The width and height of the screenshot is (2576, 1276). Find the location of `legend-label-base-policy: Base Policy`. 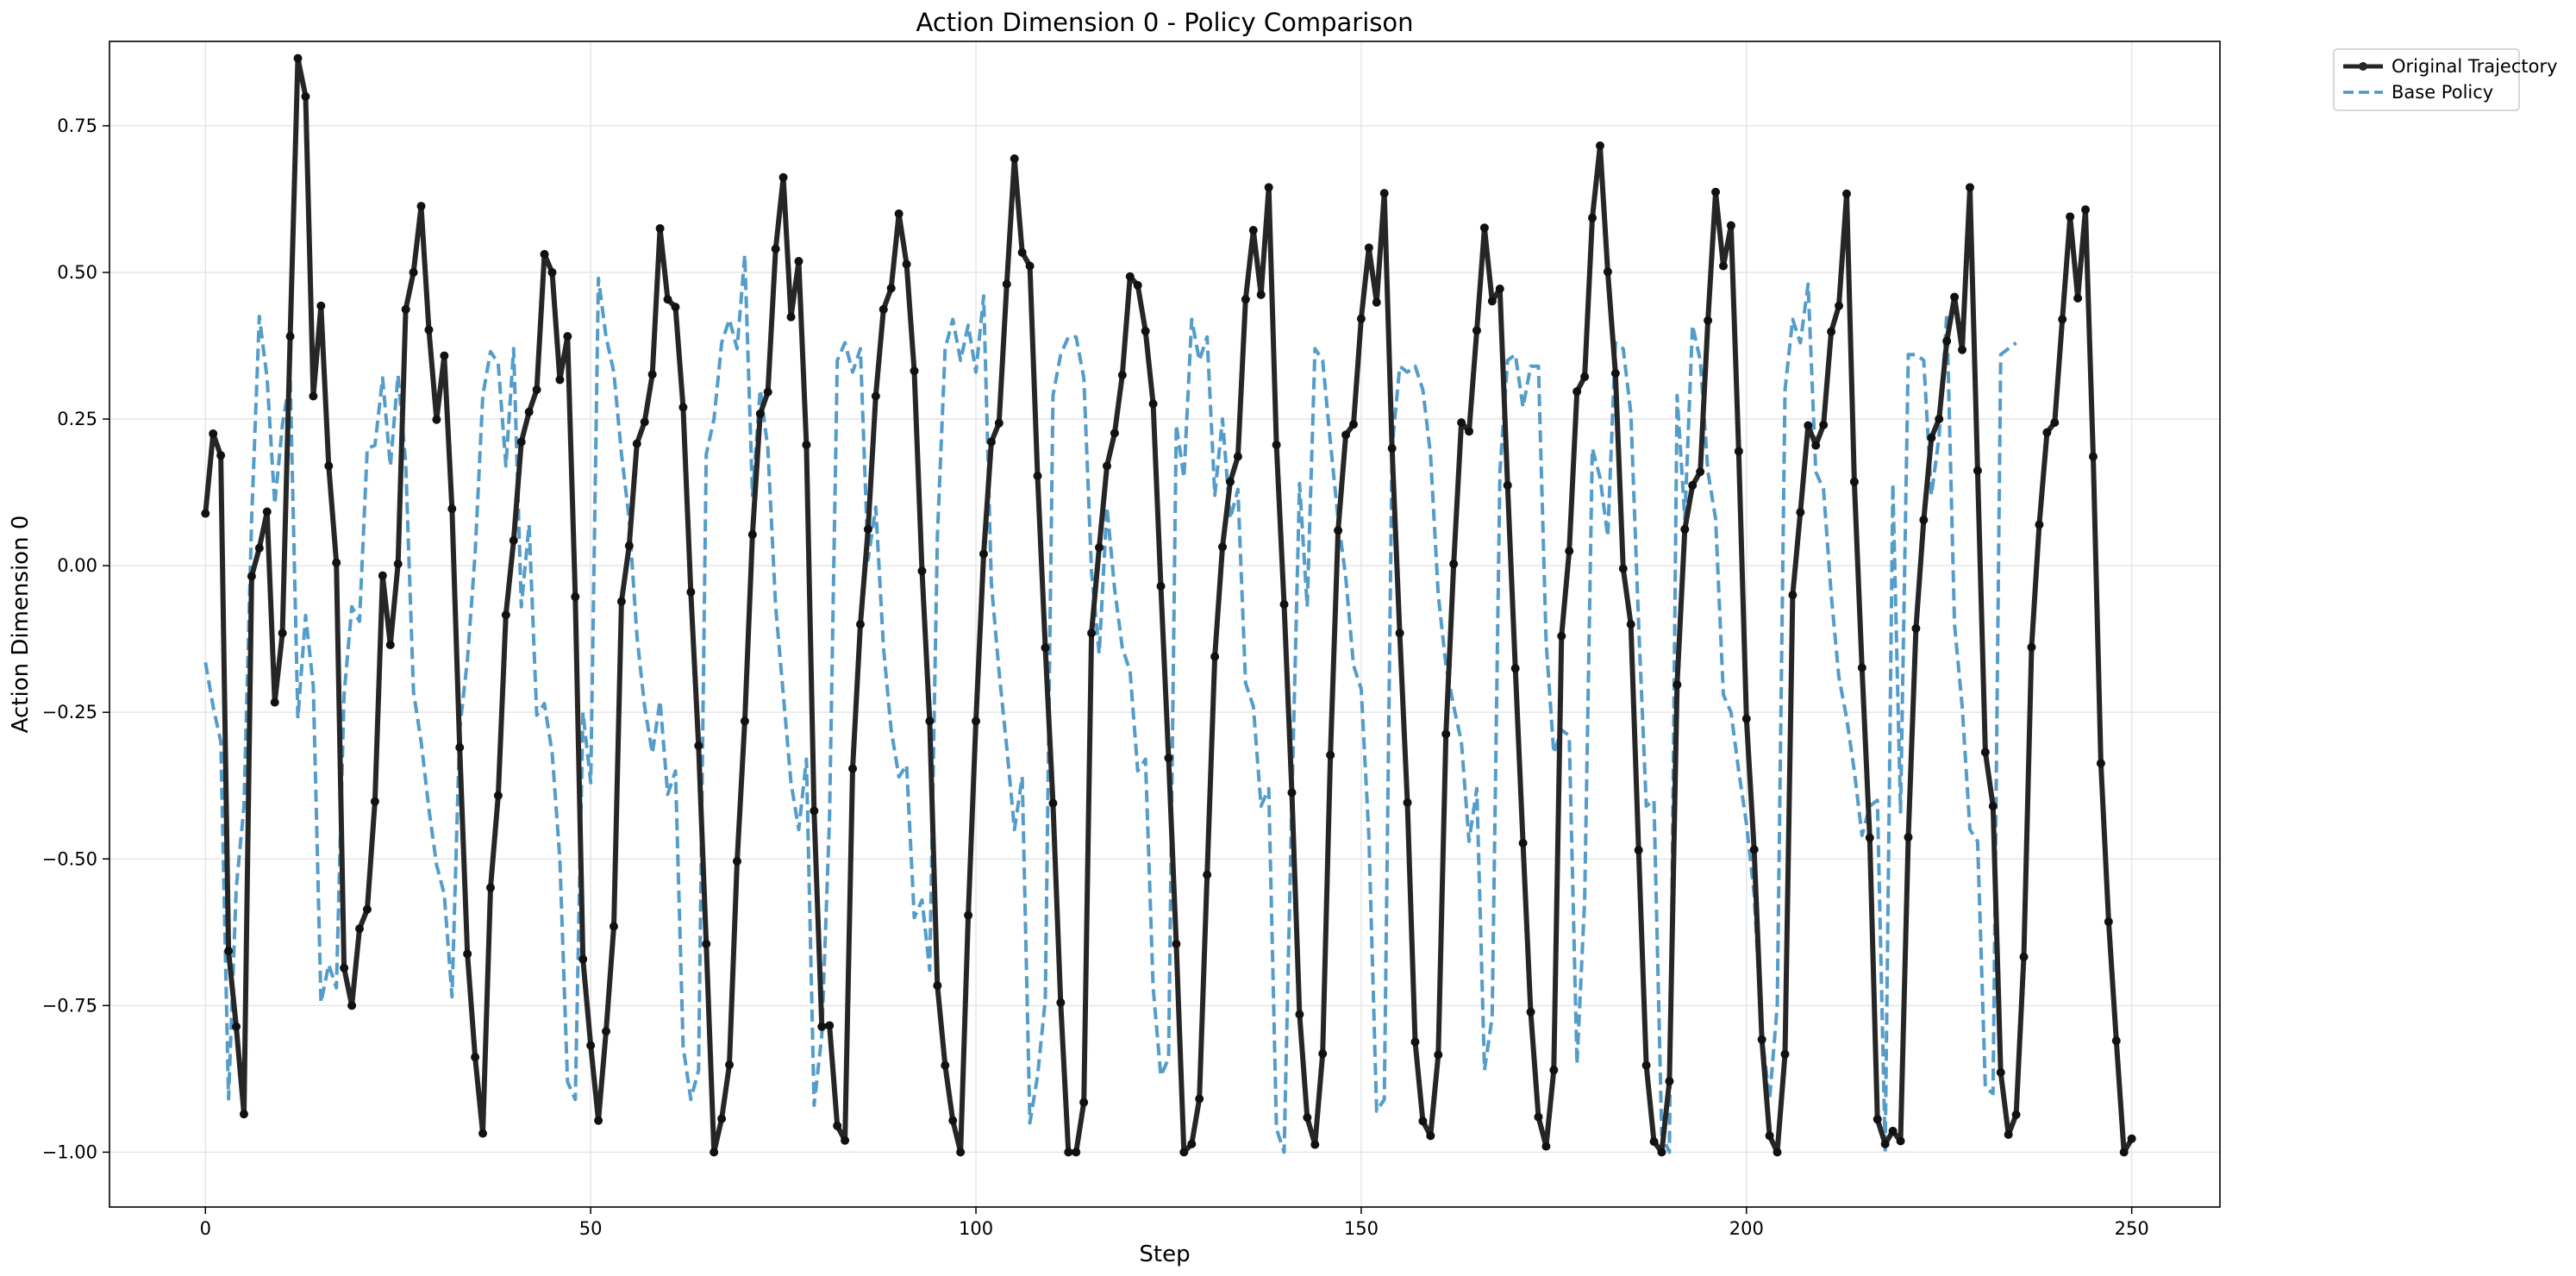

legend-label-base-policy: Base Policy is located at coordinates (2443, 92).